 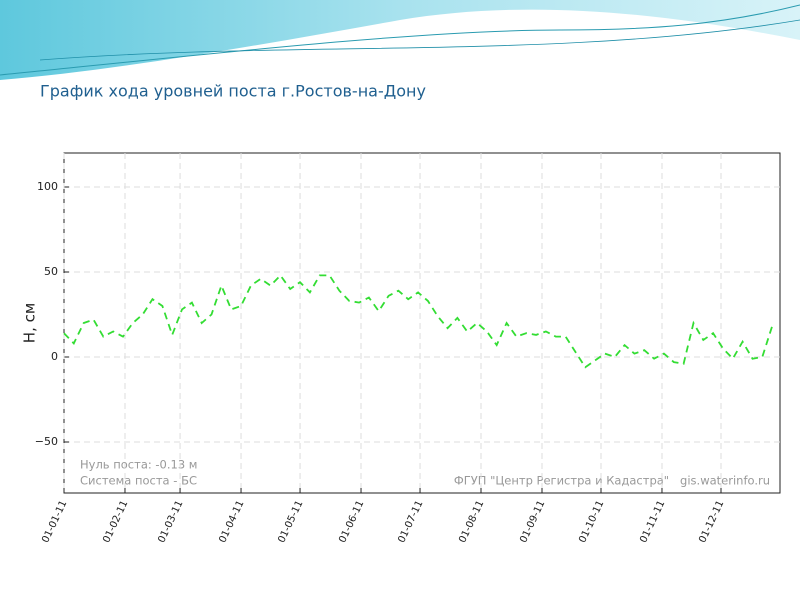 I want to click on y-tick-label: −50, so click(x=46, y=441).